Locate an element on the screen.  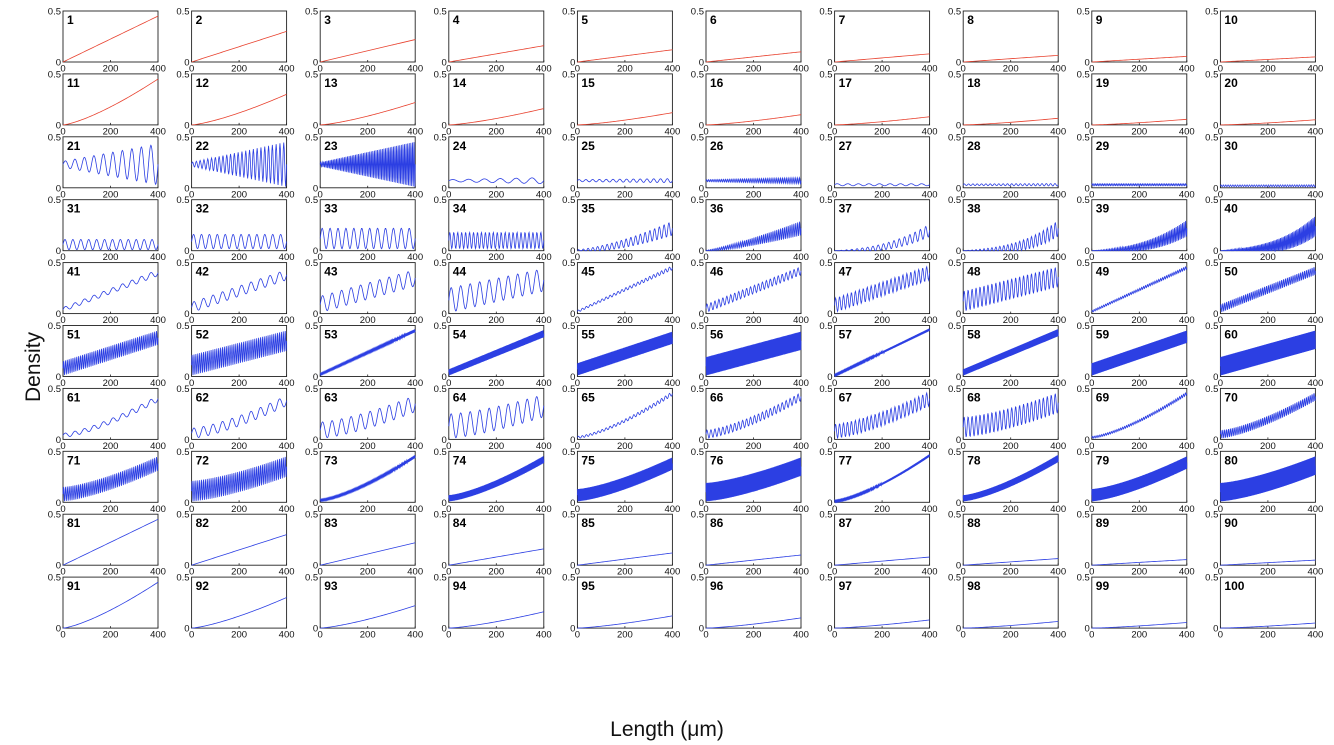
panel-97: 0 0.5 0 200 400 97 is located at coordinates (878, 607).